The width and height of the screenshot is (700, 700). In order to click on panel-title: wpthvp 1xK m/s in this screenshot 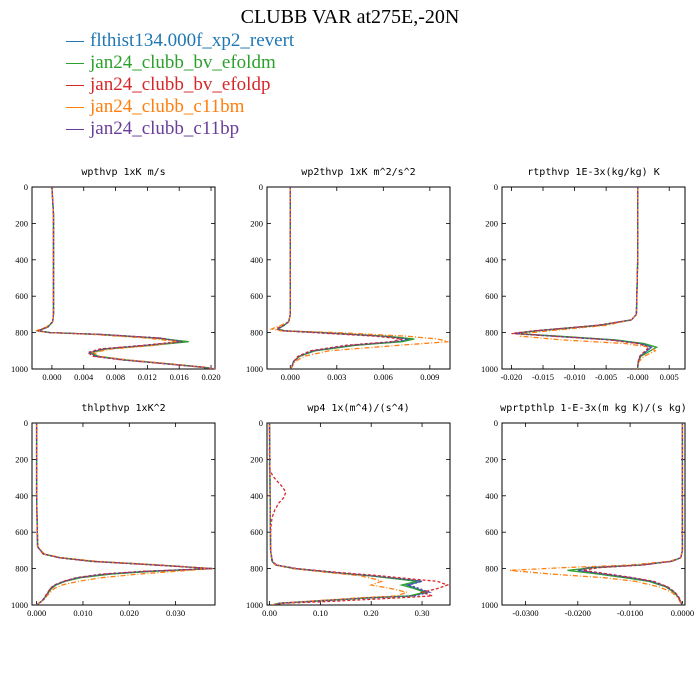, I will do `click(123, 172)`.